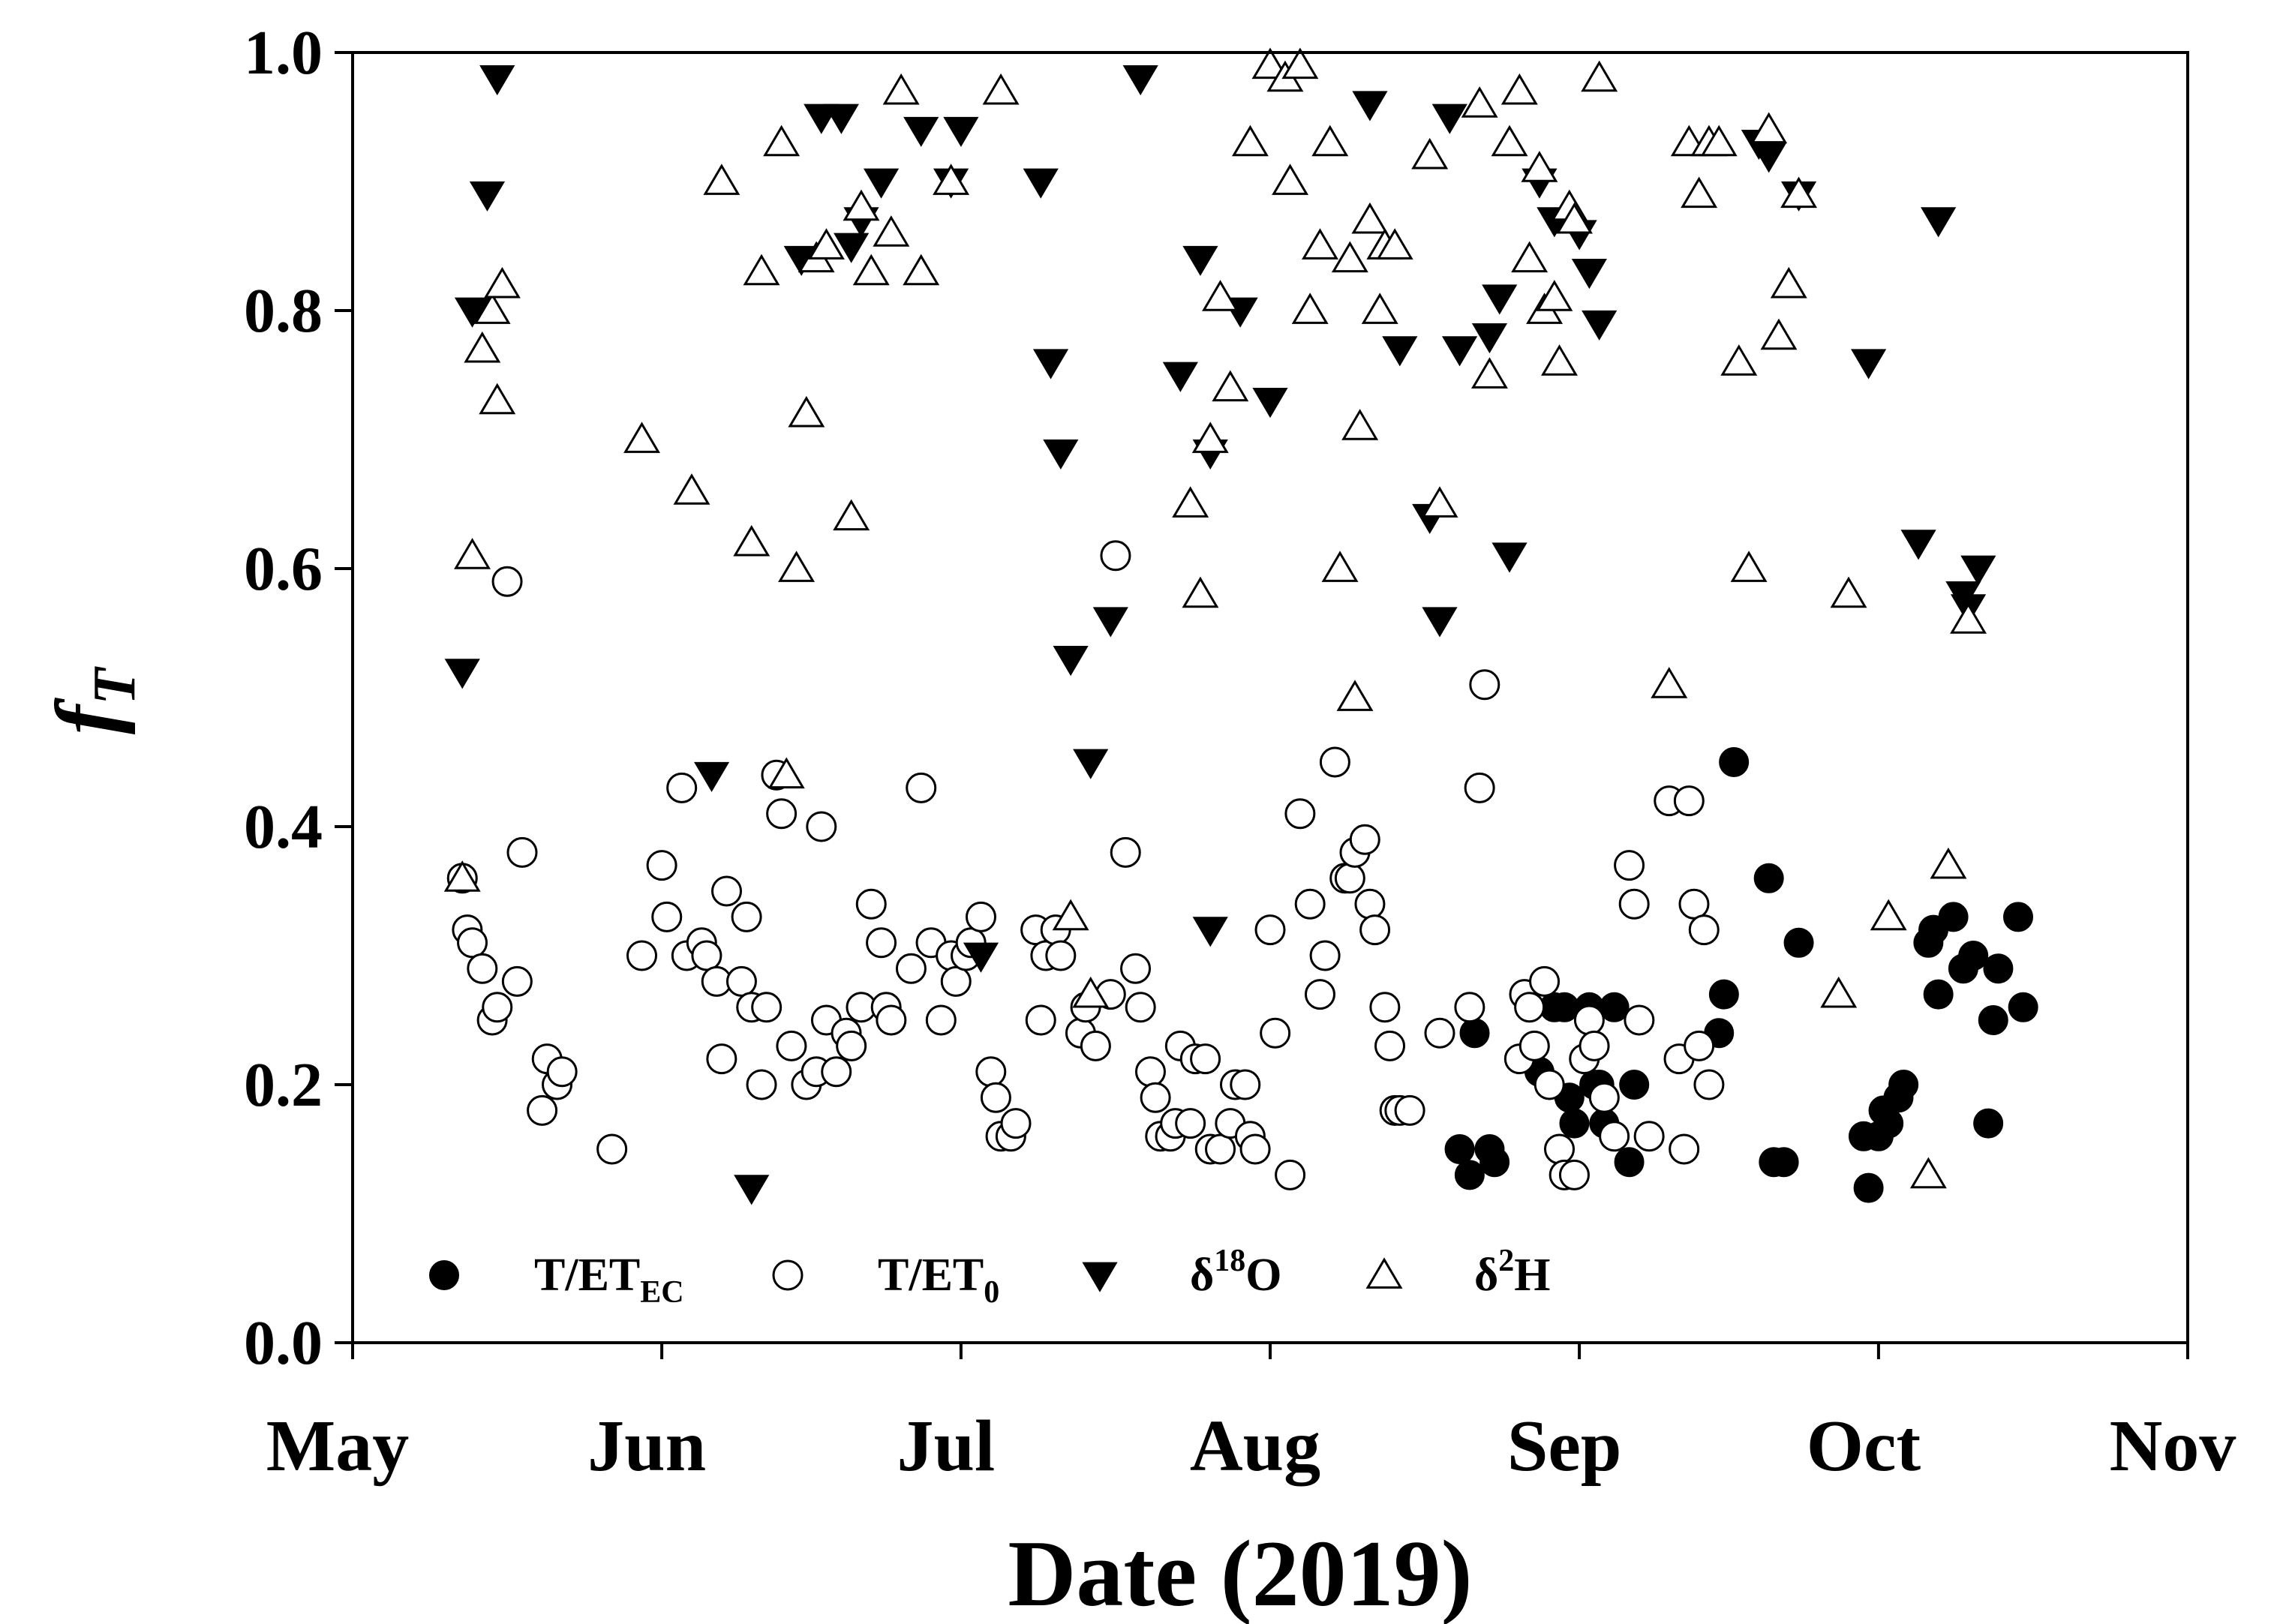 The height and width of the screenshot is (1624, 2292). Describe the element at coordinates (885, 1280) in the screenshot. I see `legend-item: T/ET0` at that location.